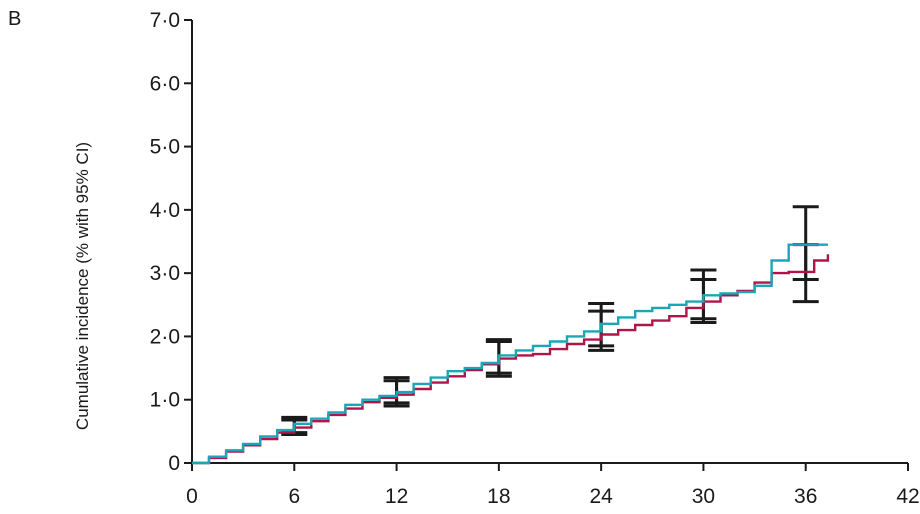 This screenshot has height=514, width=920. I want to click on y-tick-label: 3·0, so click(165, 273).